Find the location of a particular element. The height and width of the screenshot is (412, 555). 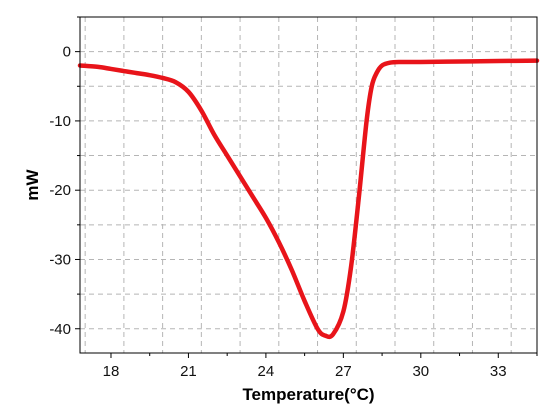

y-axis-title: mW is located at coordinates (32, 184).